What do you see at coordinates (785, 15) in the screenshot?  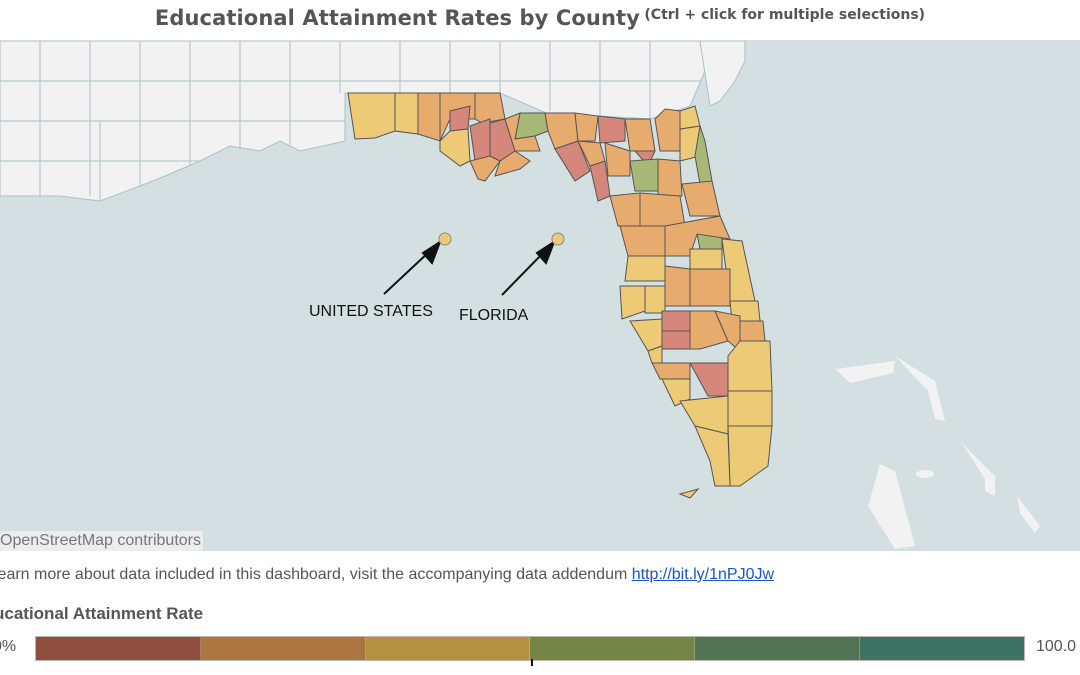 I see `page-subtitle: (Ctrl + click for multiple selections)` at bounding box center [785, 15].